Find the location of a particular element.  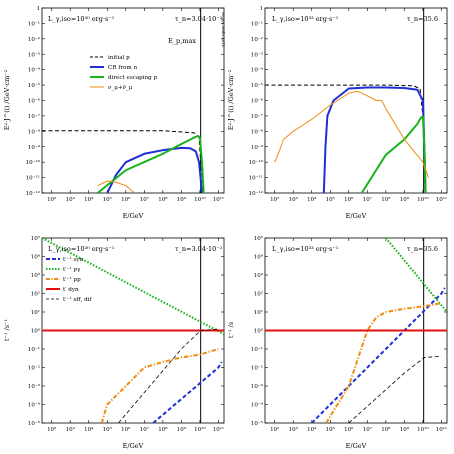

y-tick-label: 10⁻⁸ is located at coordinates (257, 131).